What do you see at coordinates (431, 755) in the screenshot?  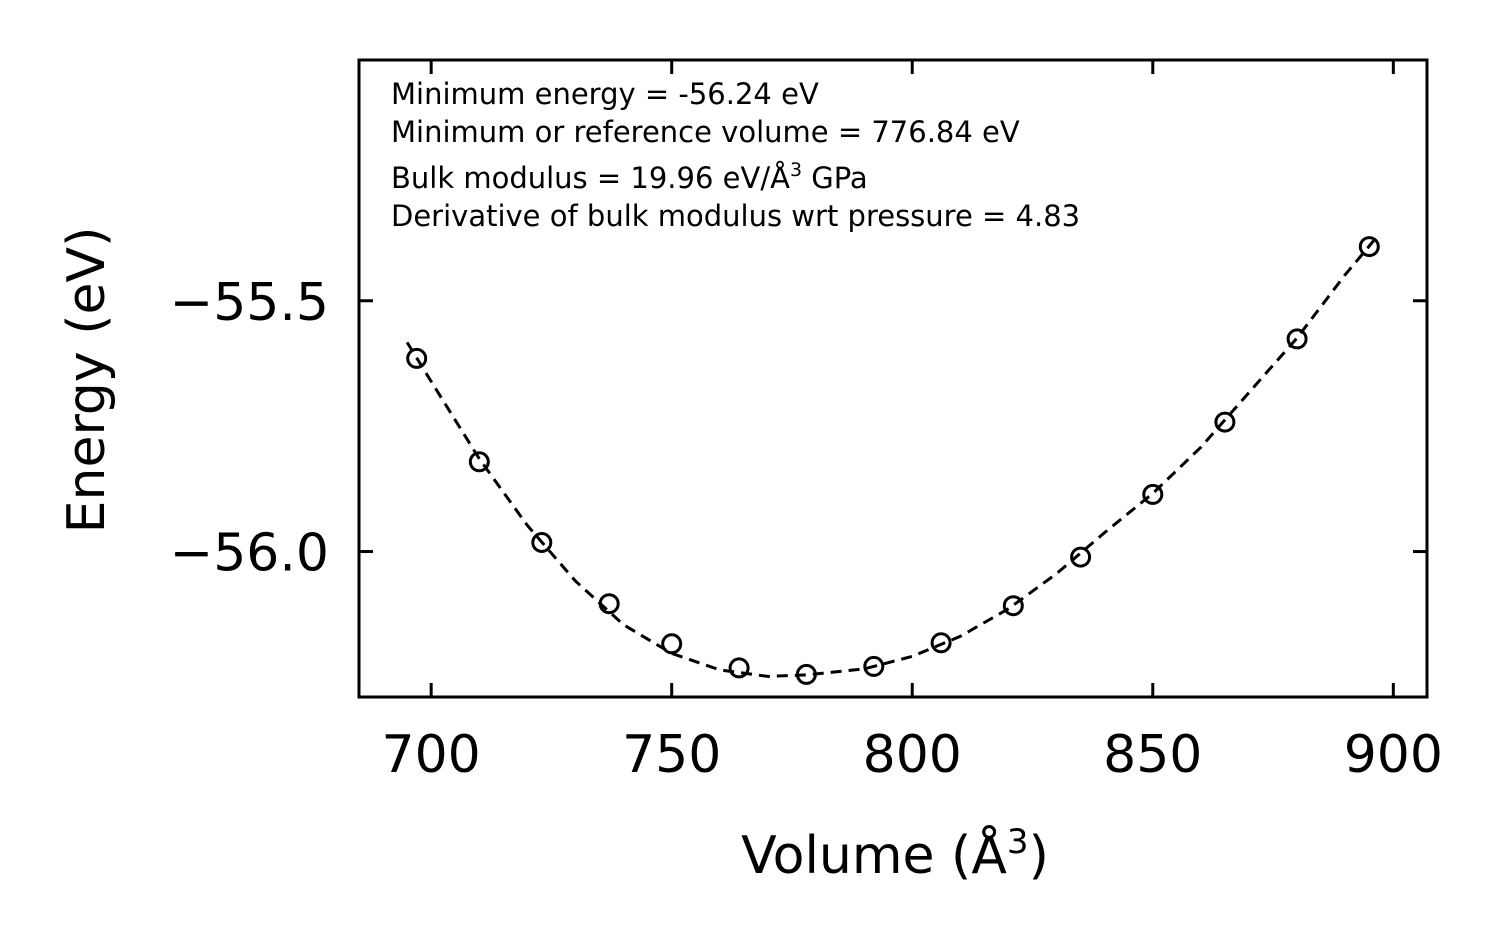 I see `x-tick-label-700: 700` at bounding box center [431, 755].